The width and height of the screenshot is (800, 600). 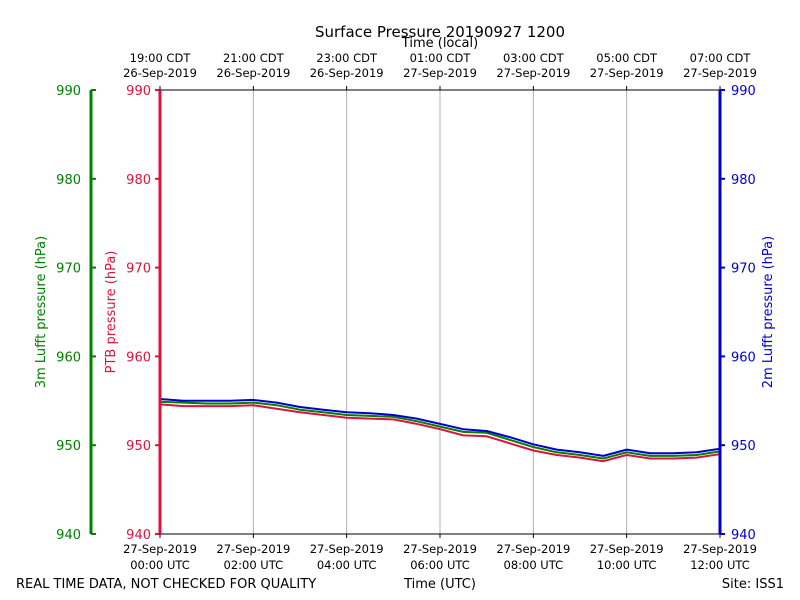 What do you see at coordinates (441, 58) in the screenshot?
I see `top-tick-time: 01:00 CDT` at bounding box center [441, 58].